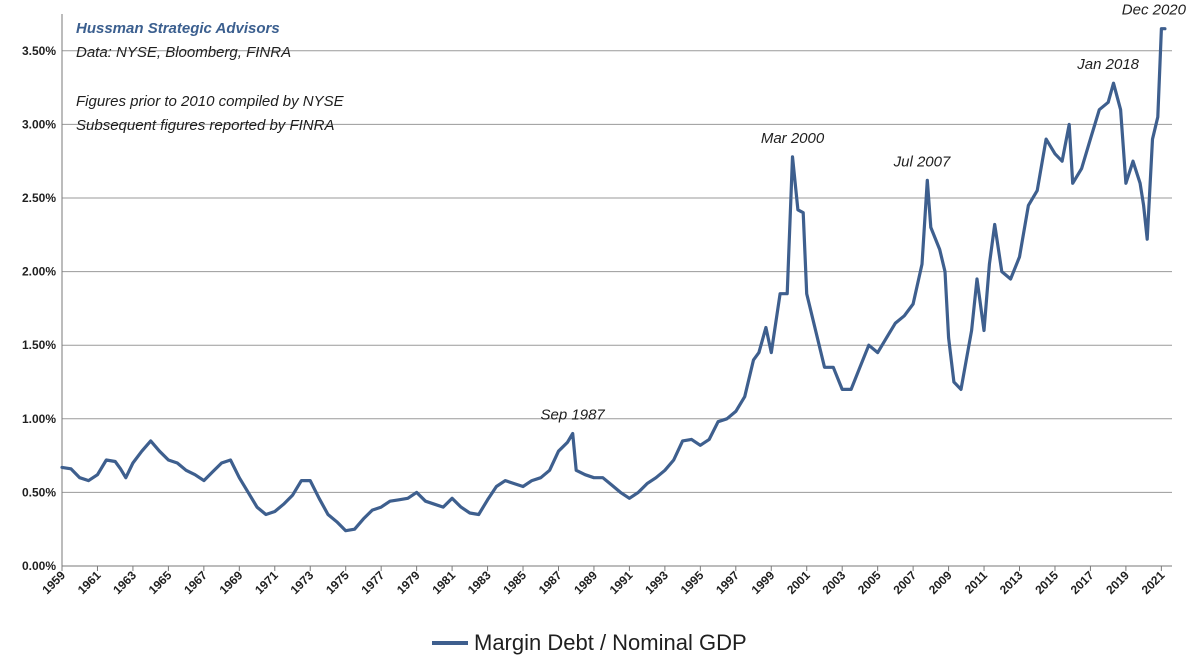 This screenshot has height=665, width=1200. Describe the element at coordinates (231, 582) in the screenshot. I see `x-tick-label: 1969` at that location.